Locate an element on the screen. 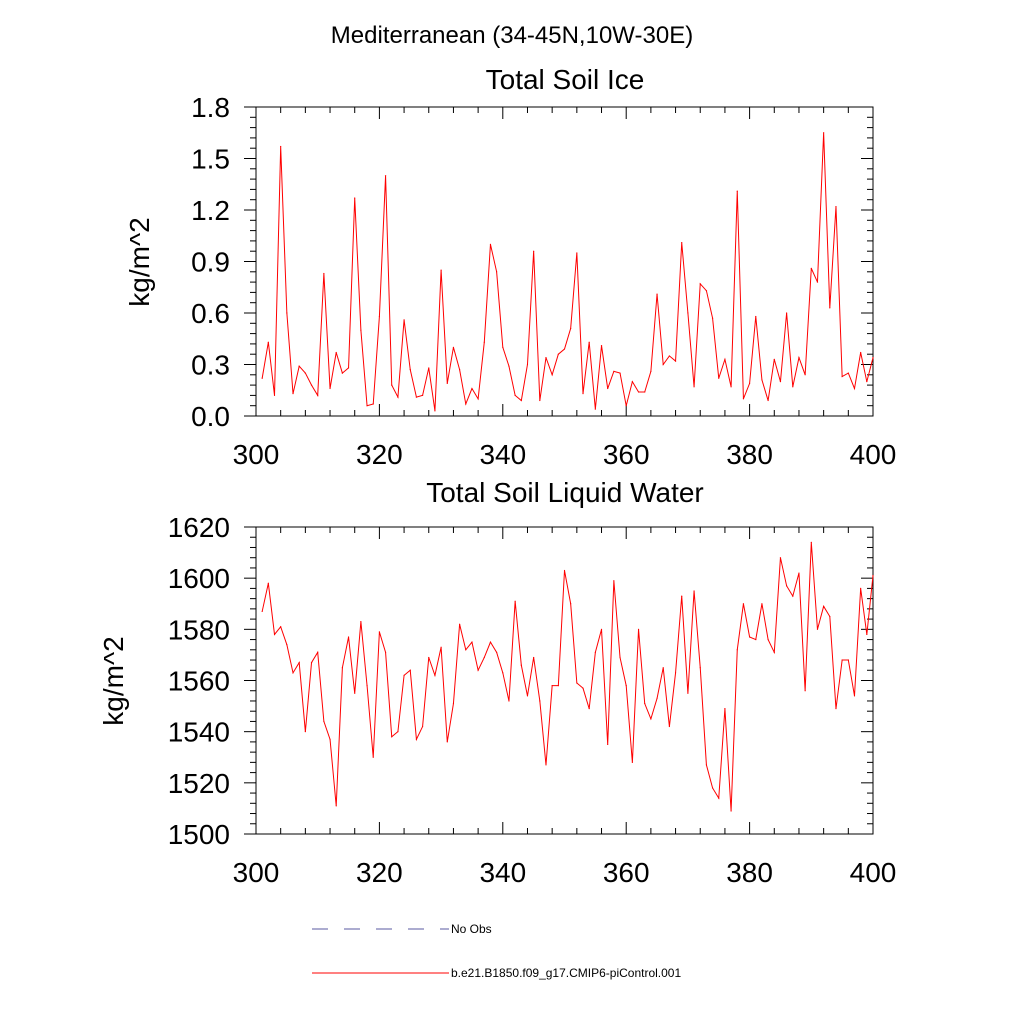 The image size is (1024, 1024). y-tick-label: 1.2 is located at coordinates (210, 210).